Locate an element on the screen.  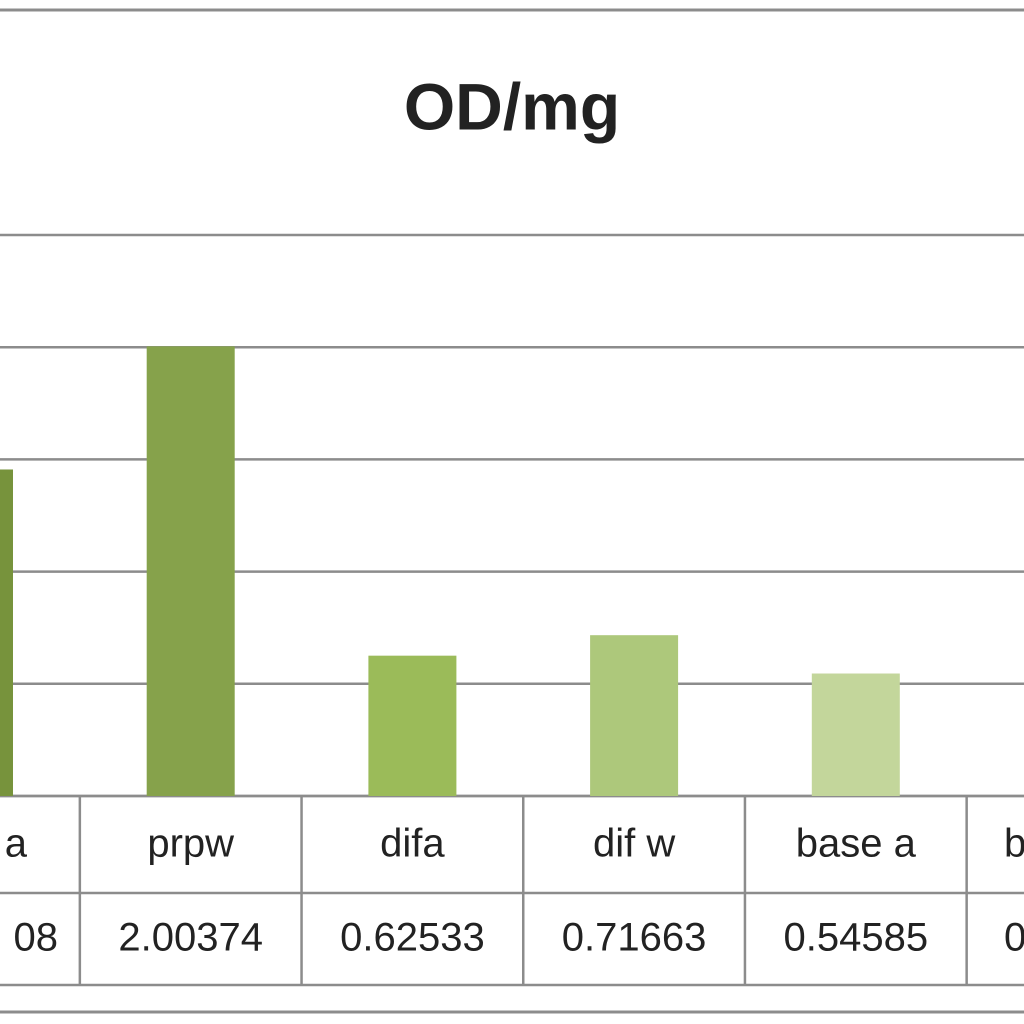
category-label: a is located at coordinates (16, 844).